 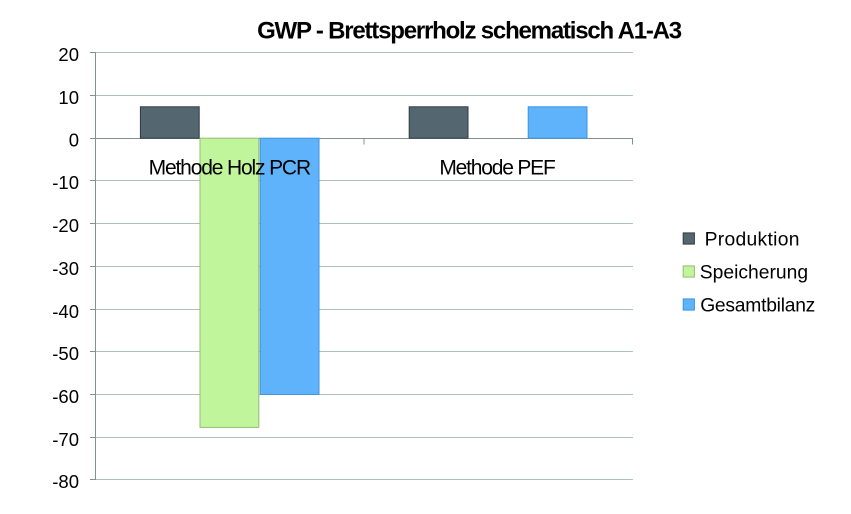 What do you see at coordinates (65, 182) in the screenshot?
I see `svg-text: -10` at bounding box center [65, 182].